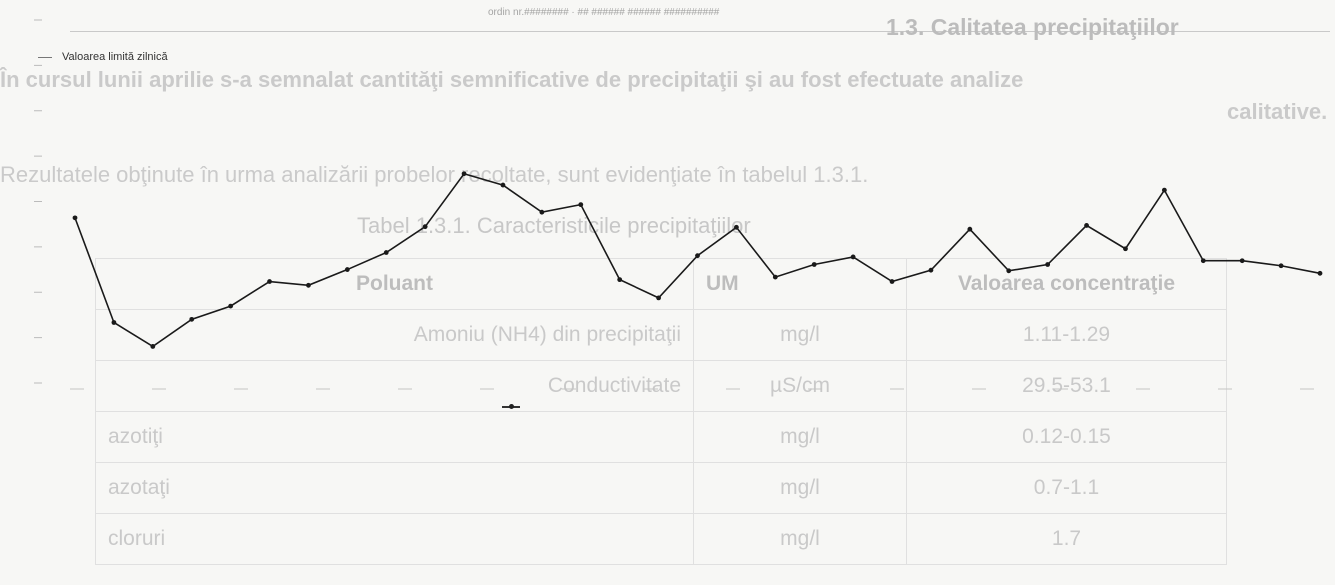 Image resolution: width=1335 pixels, height=585 pixels. What do you see at coordinates (394, 386) in the screenshot?
I see `table-cell: Conductivitate` at bounding box center [394, 386].